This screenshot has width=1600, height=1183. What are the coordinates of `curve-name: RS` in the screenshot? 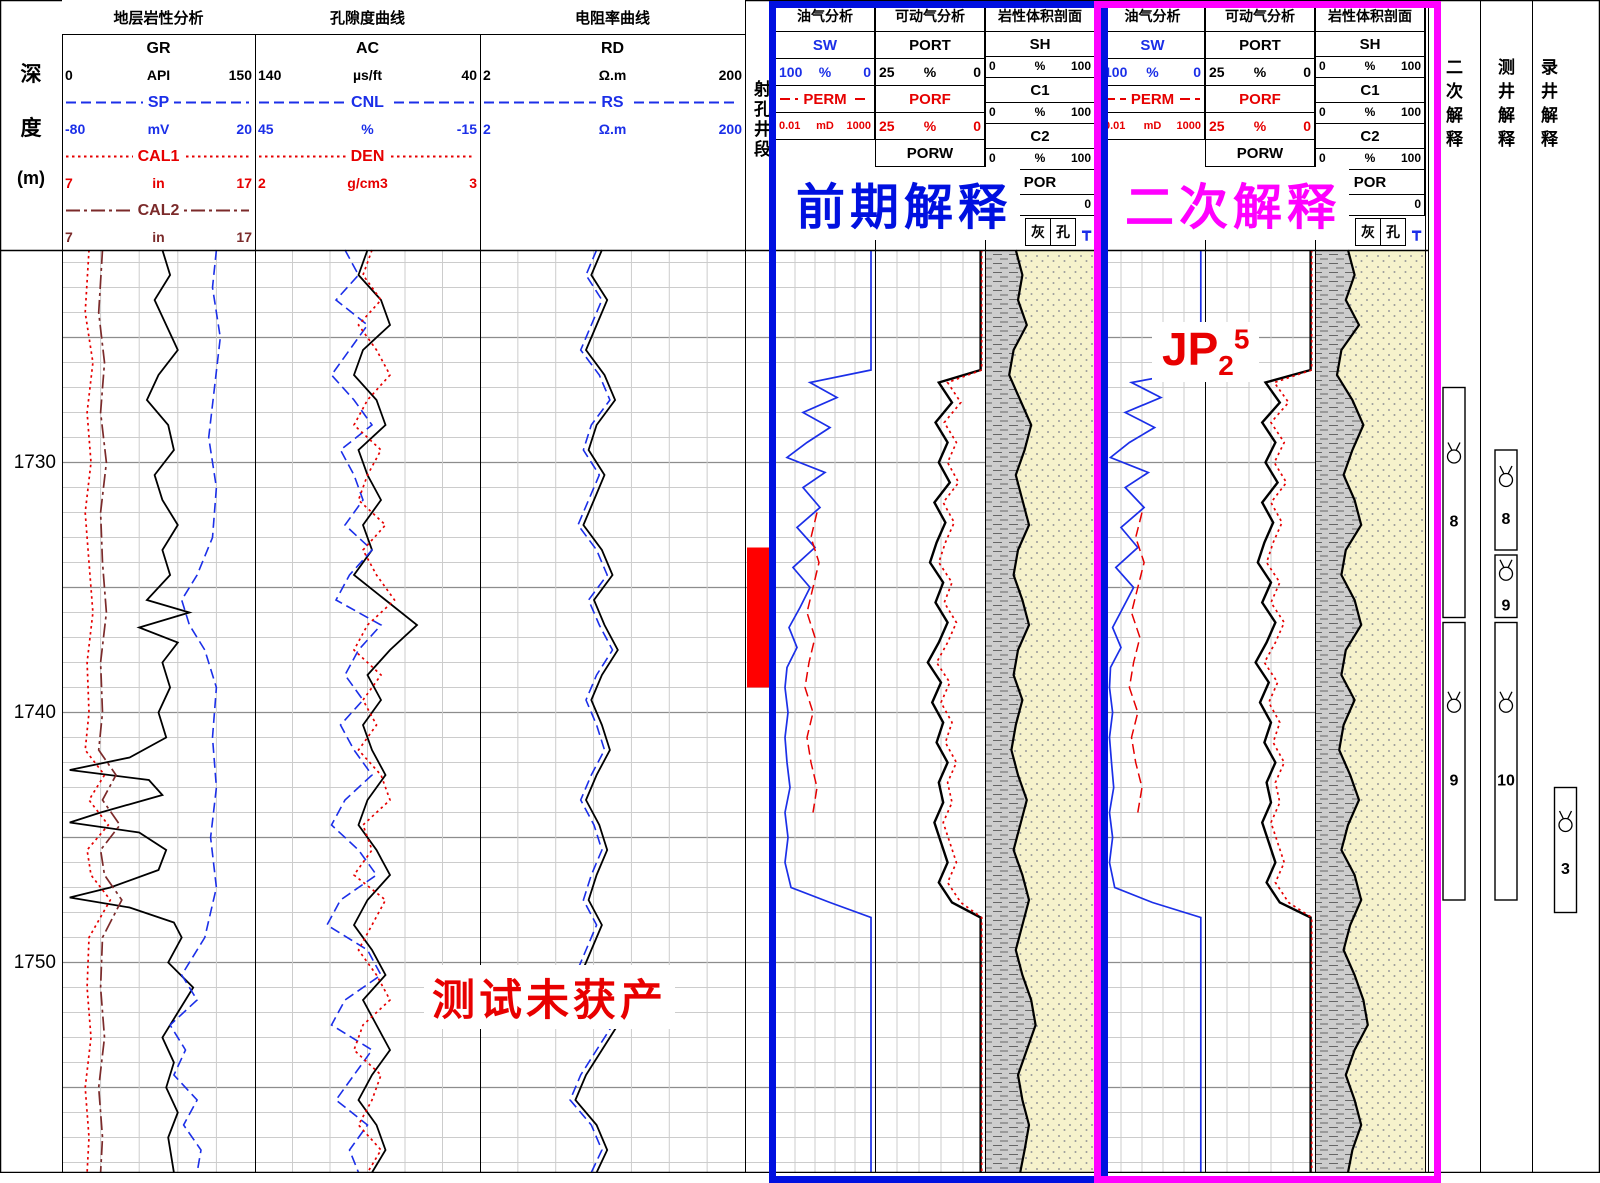 It's located at (612, 102).